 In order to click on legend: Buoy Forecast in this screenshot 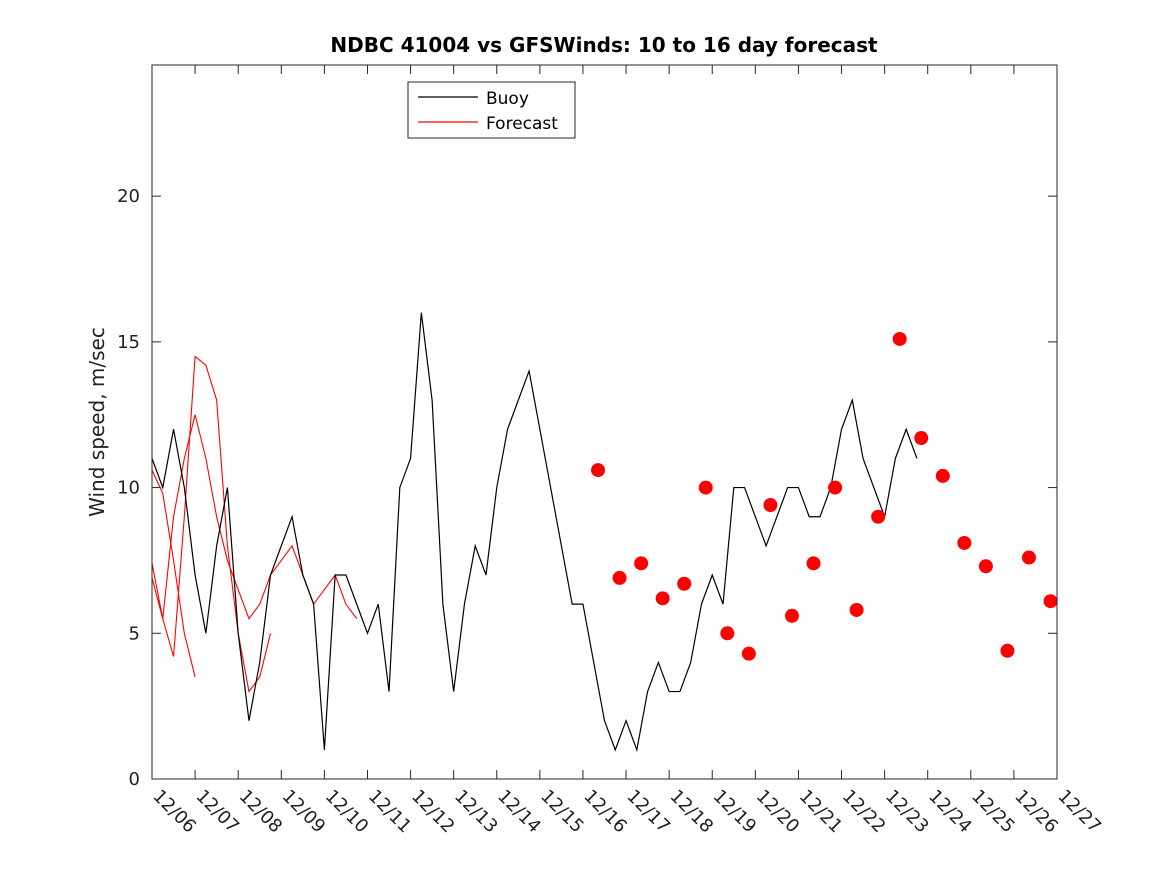, I will do `click(491, 110)`.